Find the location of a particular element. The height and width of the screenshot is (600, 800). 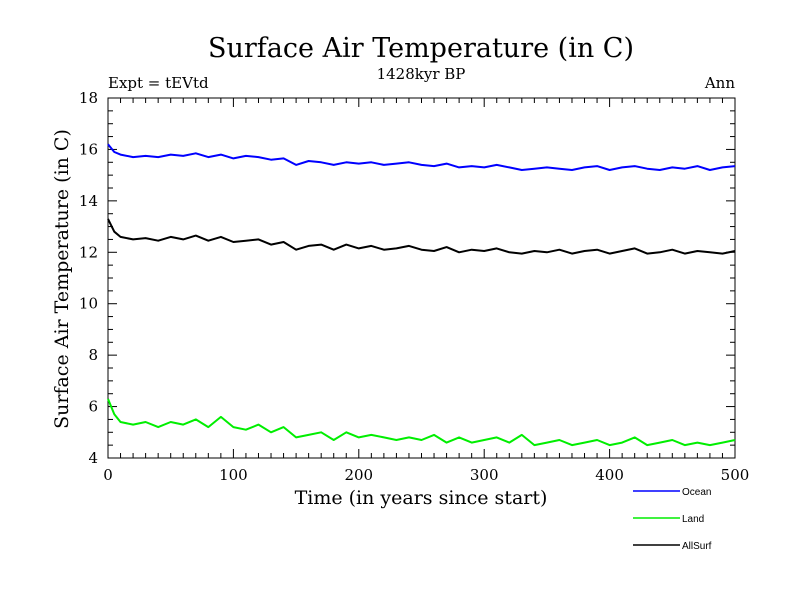

legend-label-ocean: Ocean is located at coordinates (696, 492).